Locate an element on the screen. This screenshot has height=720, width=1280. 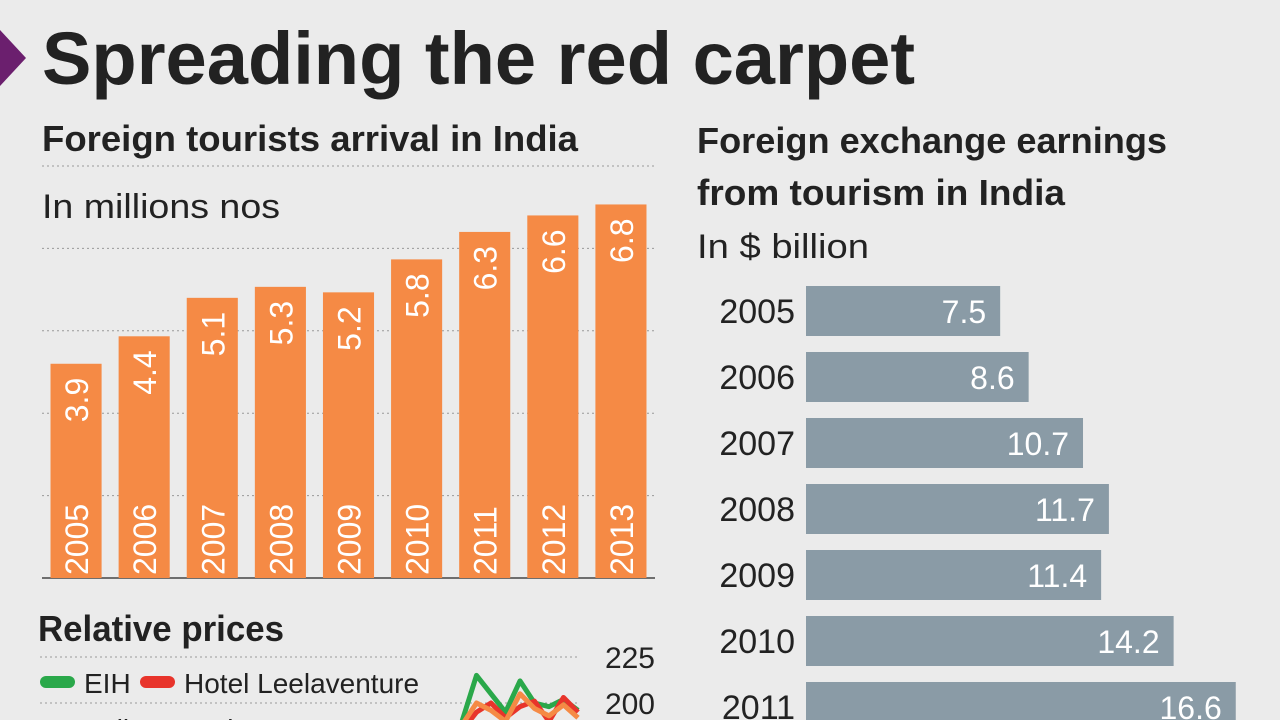
x-tick-label: 2010 is located at coordinates (418, 539).